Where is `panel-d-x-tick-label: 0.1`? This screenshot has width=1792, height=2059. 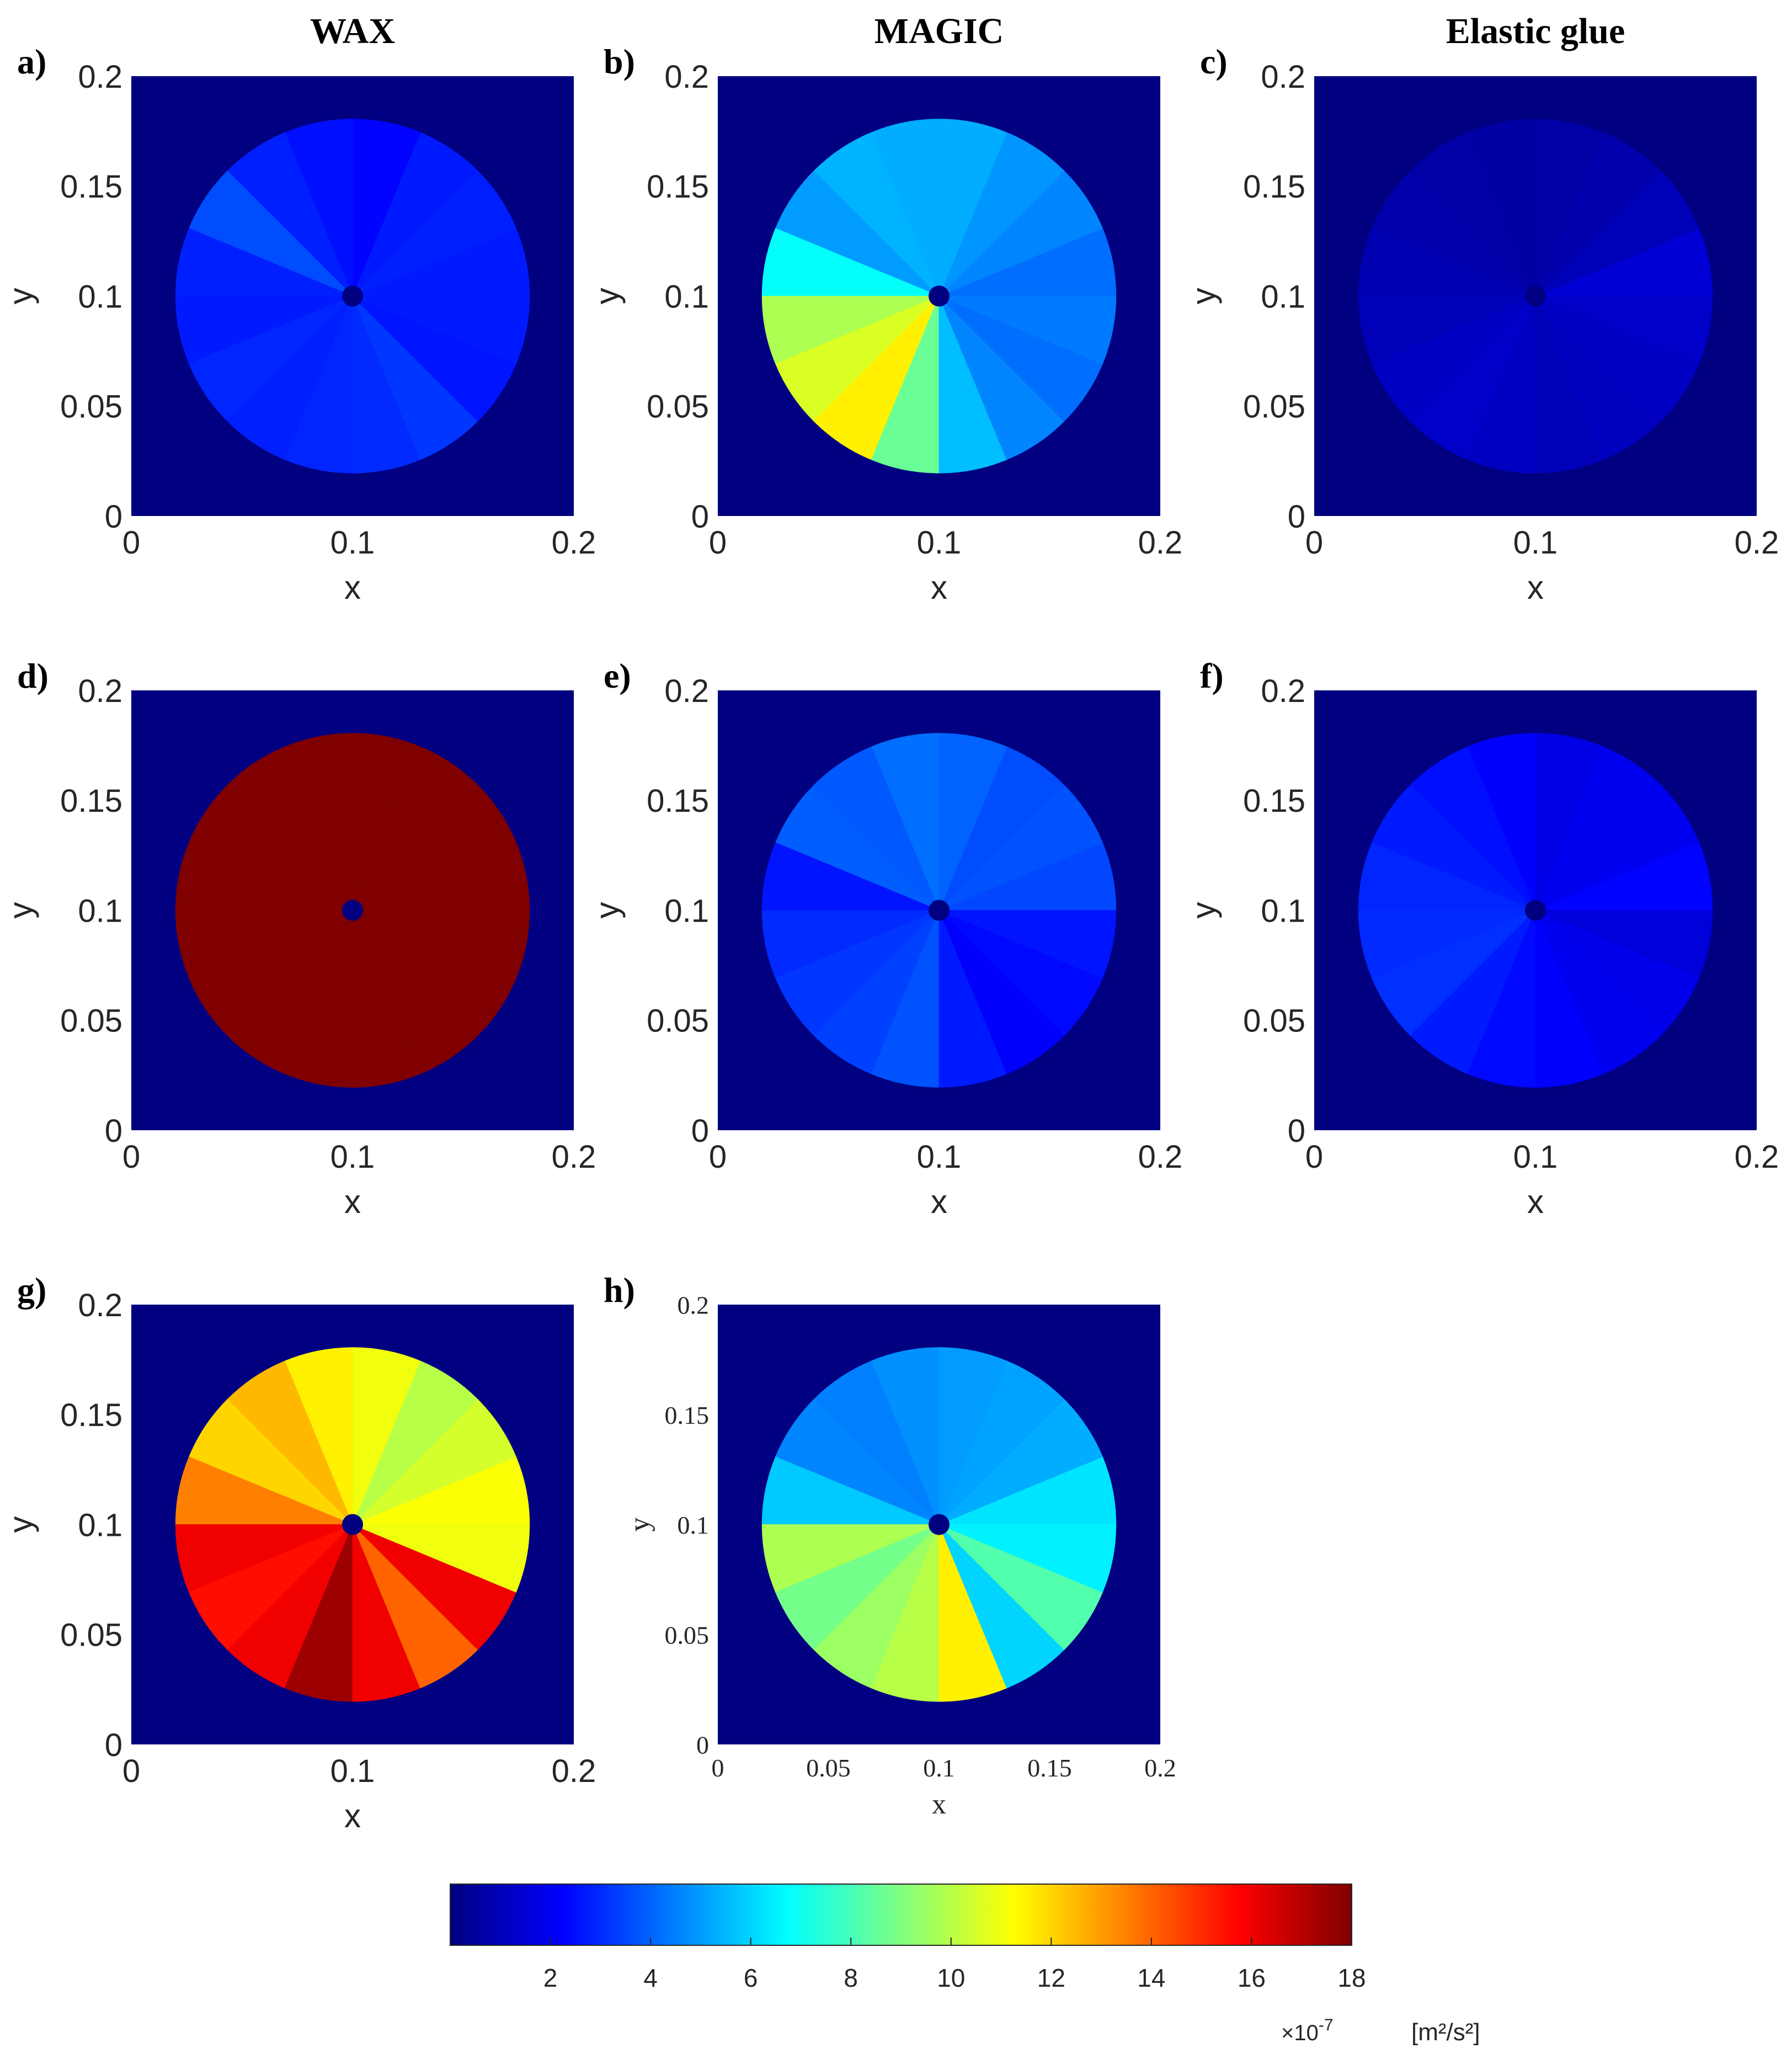
panel-d-x-tick-label: 0.1 is located at coordinates (352, 1157).